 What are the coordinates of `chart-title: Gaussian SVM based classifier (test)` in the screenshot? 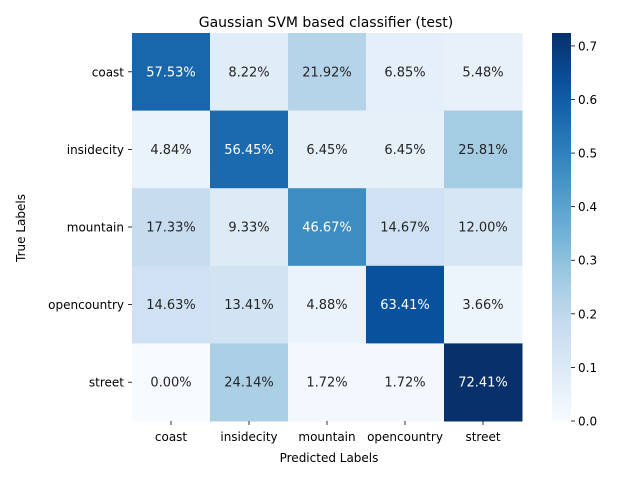 It's located at (326, 23).